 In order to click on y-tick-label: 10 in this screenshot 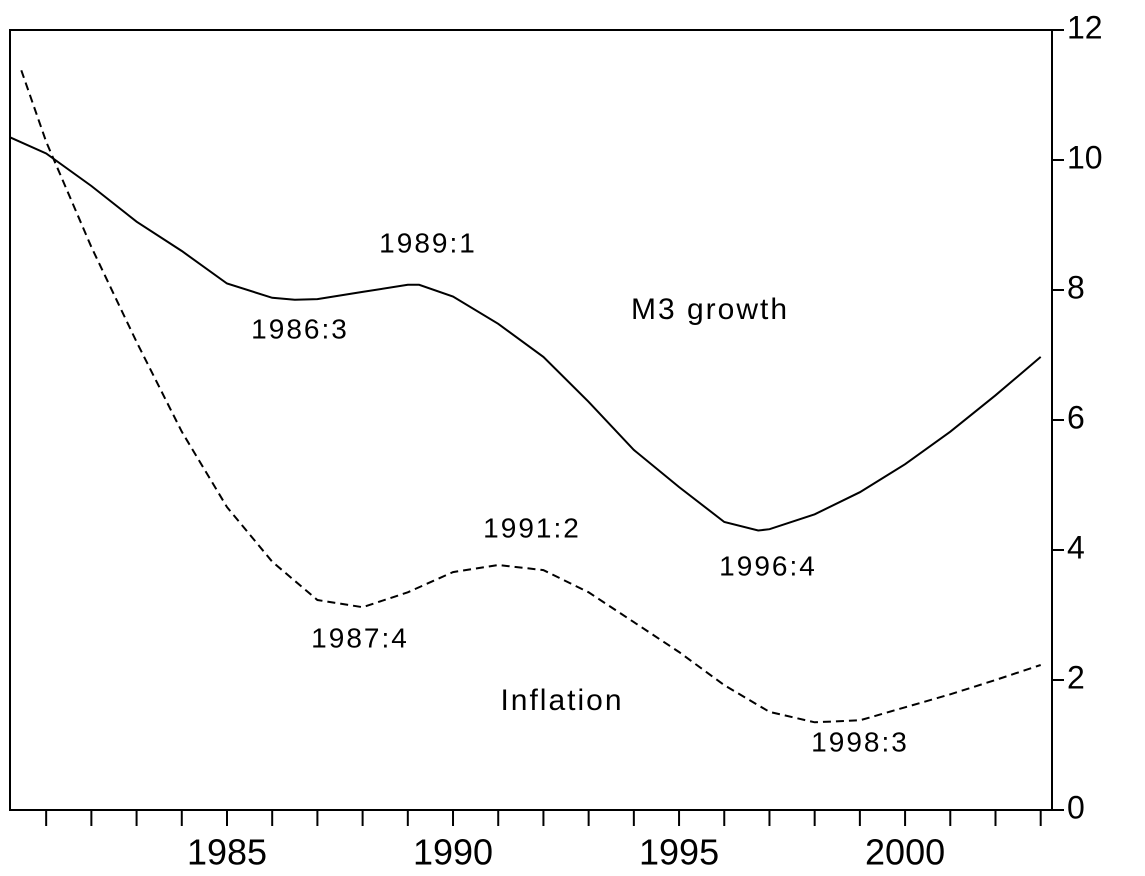, I will do `click(1085, 157)`.